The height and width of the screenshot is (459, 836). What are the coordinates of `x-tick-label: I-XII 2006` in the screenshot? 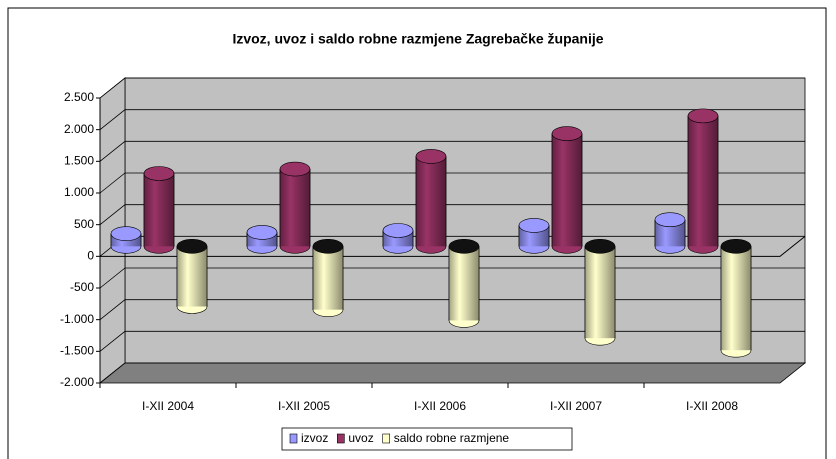 It's located at (440, 406).